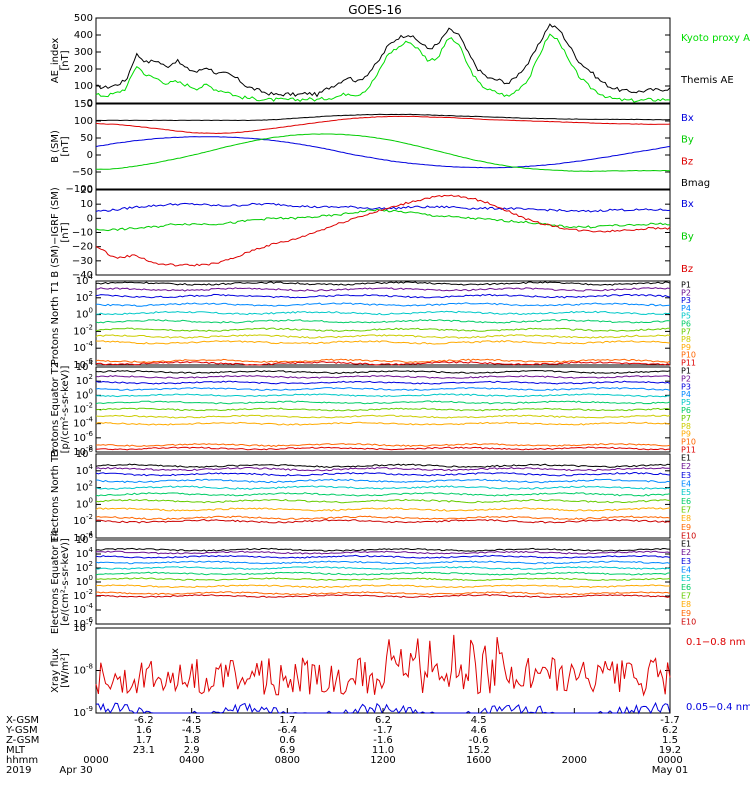  Describe the element at coordinates (383, 304) in the screenshot. I see `series-line-p4` at that location.